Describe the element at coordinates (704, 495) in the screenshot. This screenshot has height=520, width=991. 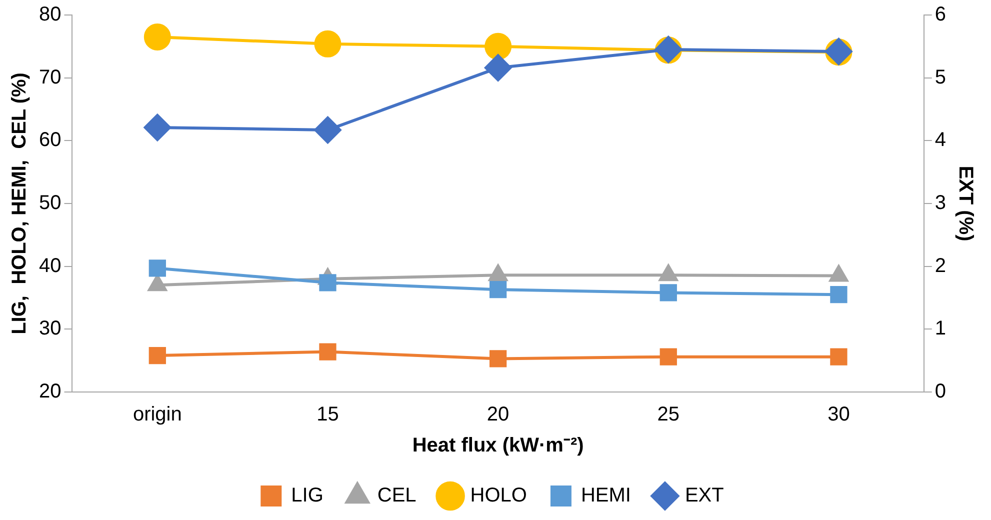
I see `legend-label: EXT` at that location.